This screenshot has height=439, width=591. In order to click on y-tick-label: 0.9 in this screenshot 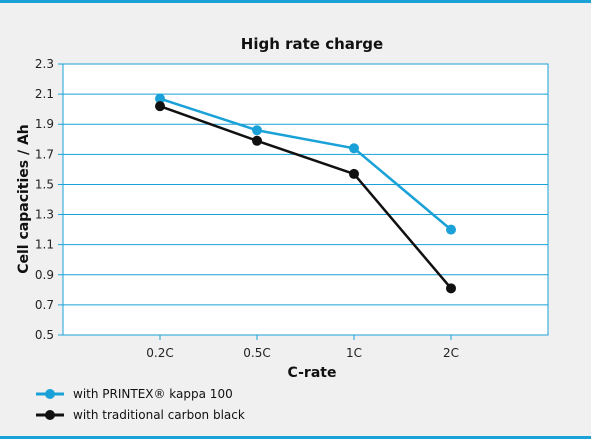, I will do `click(44, 275)`.